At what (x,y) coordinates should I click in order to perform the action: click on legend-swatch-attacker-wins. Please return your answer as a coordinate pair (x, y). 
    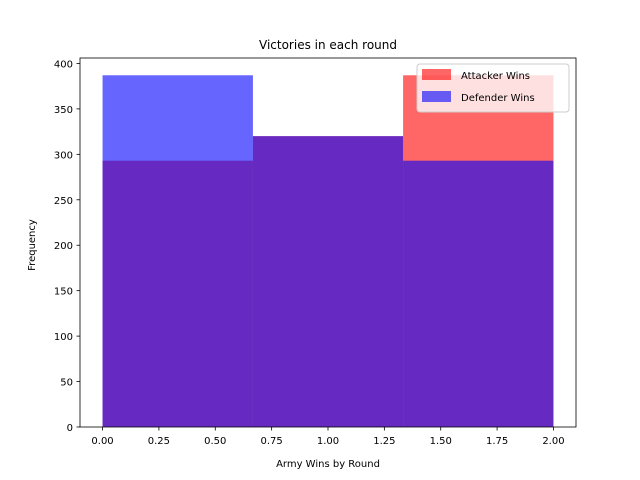
    Looking at the image, I should click on (436, 74).